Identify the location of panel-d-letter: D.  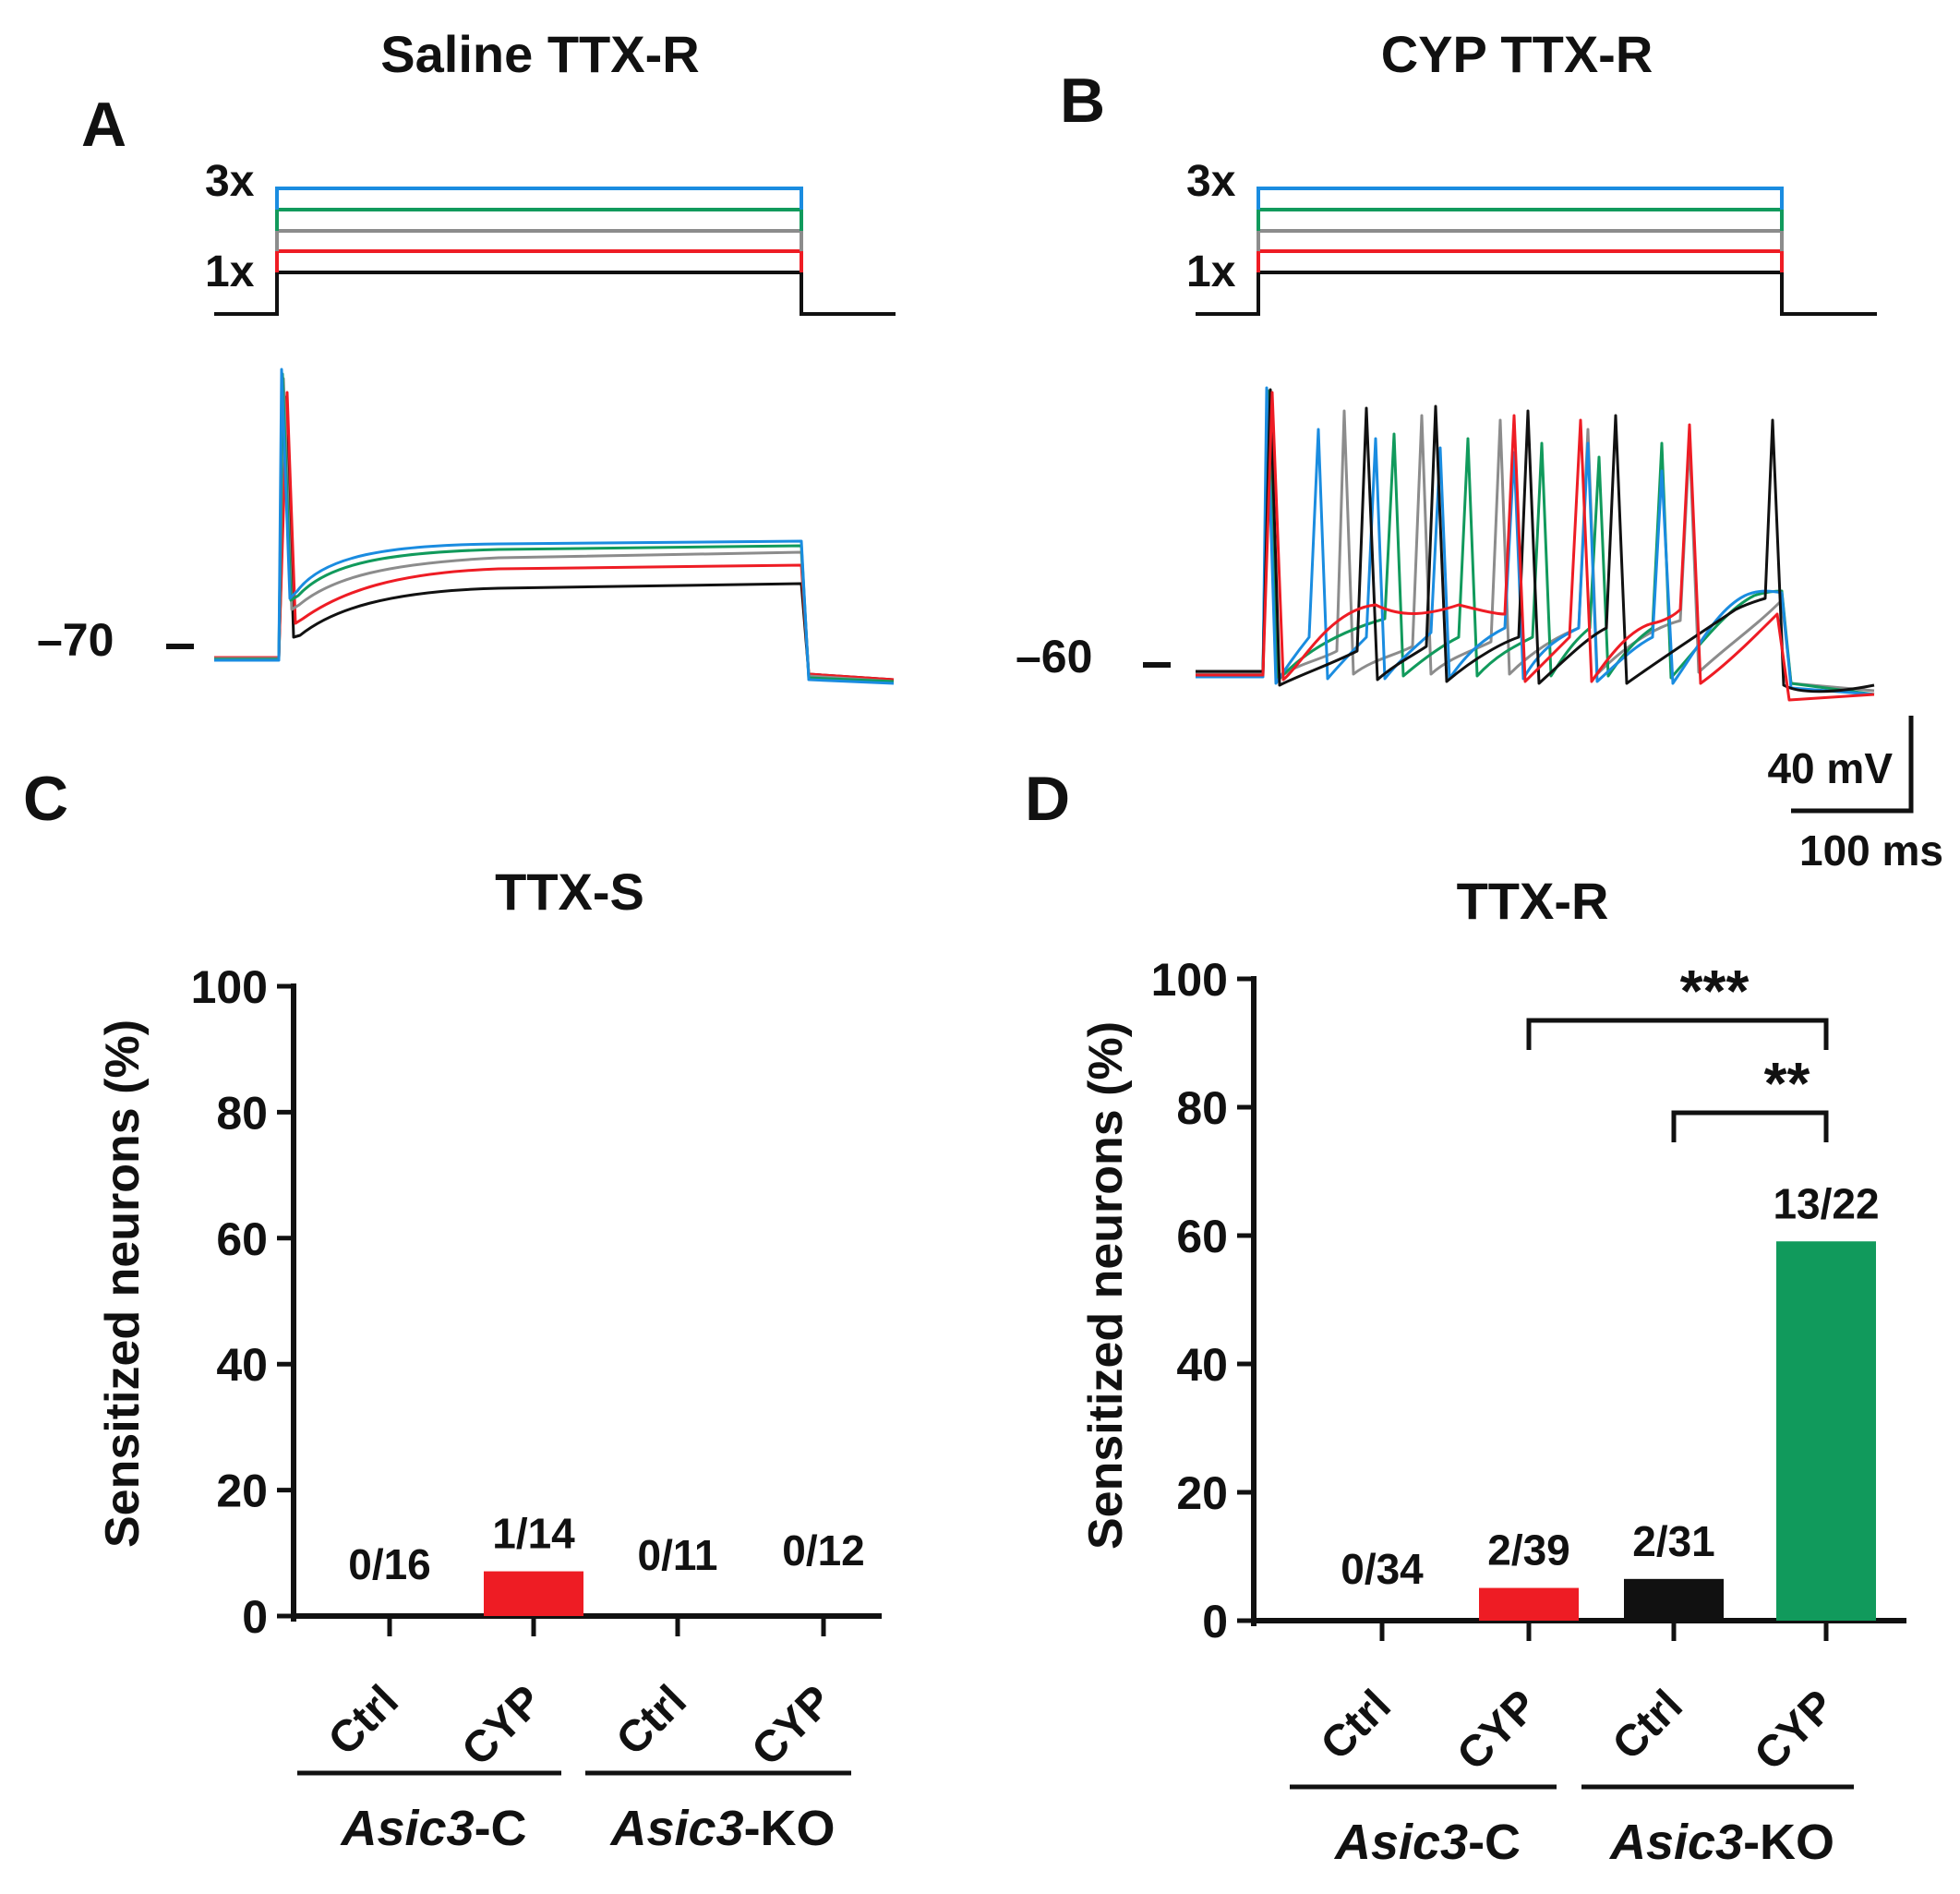
(1047, 799).